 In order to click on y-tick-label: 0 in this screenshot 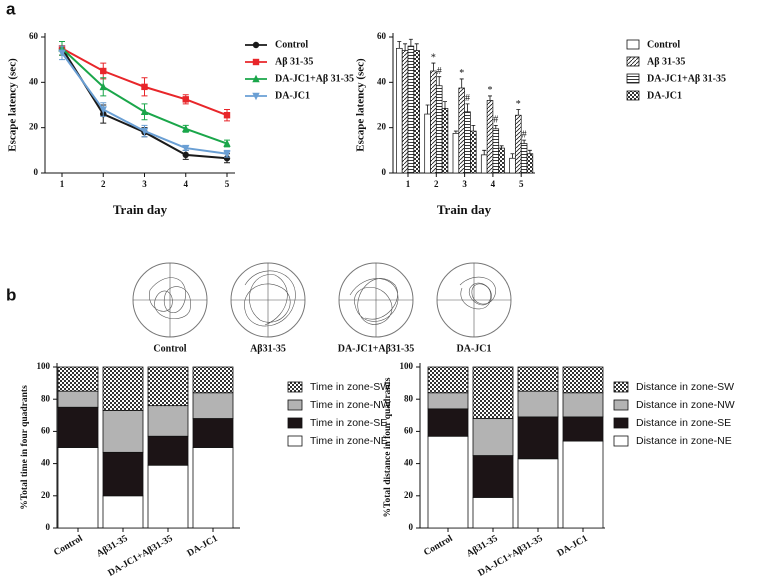, I will do `click(36, 172)`.